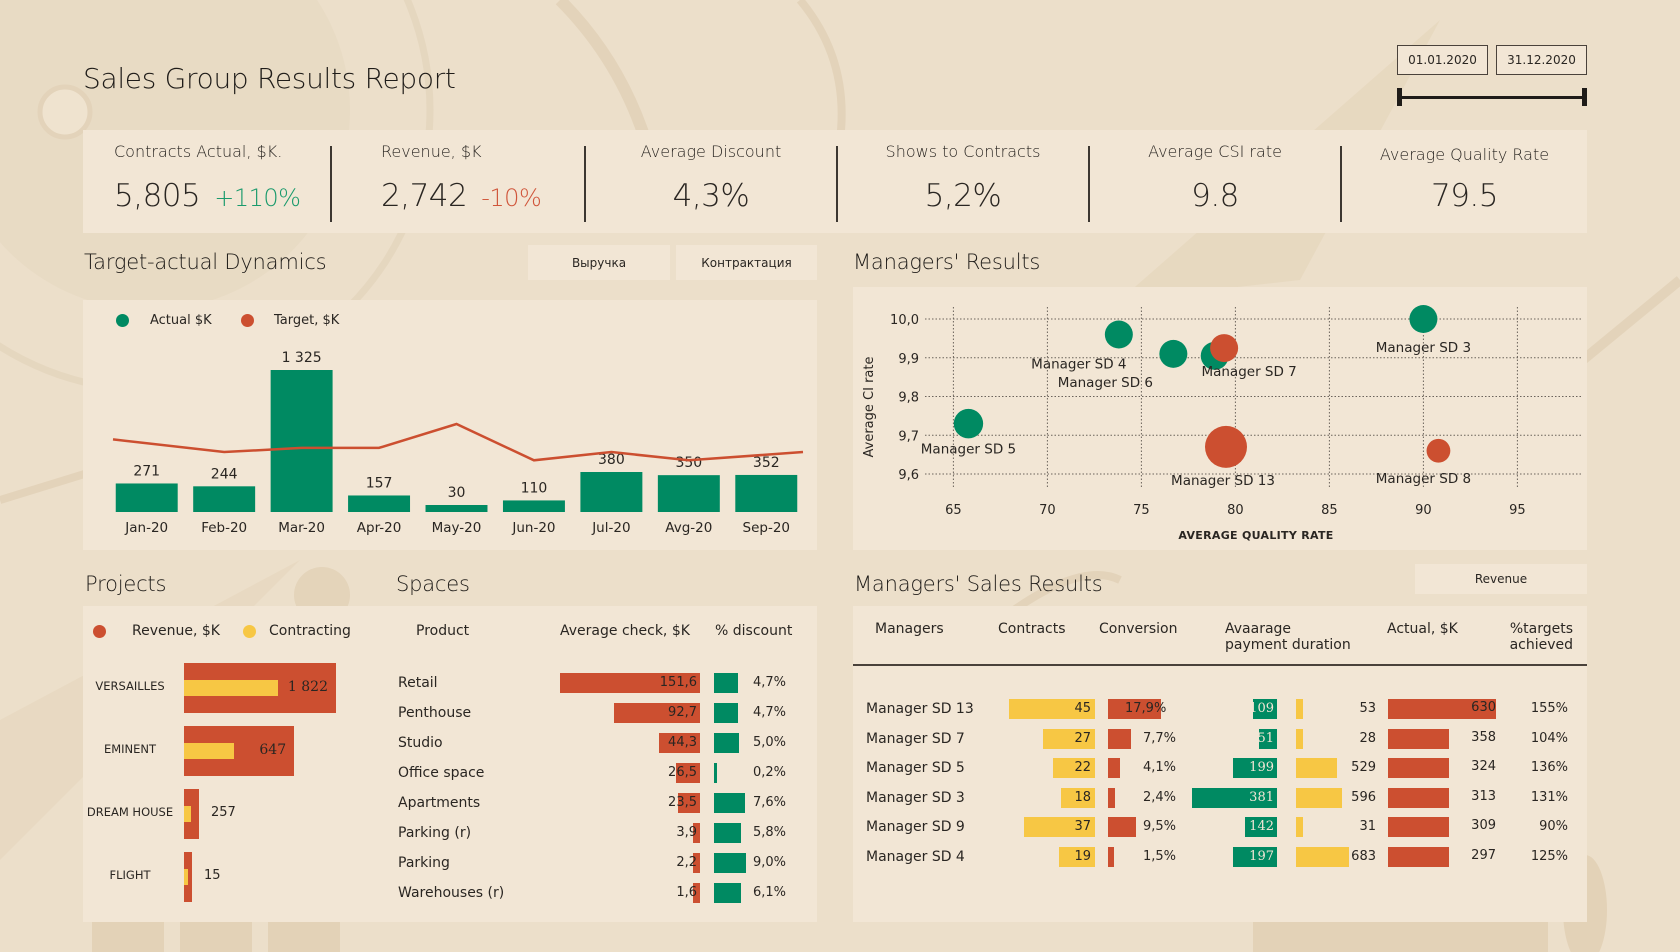 Image resolution: width=1680 pixels, height=952 pixels. Describe the element at coordinates (1329, 510) in the screenshot. I see `x-tick-label: 85` at that location.